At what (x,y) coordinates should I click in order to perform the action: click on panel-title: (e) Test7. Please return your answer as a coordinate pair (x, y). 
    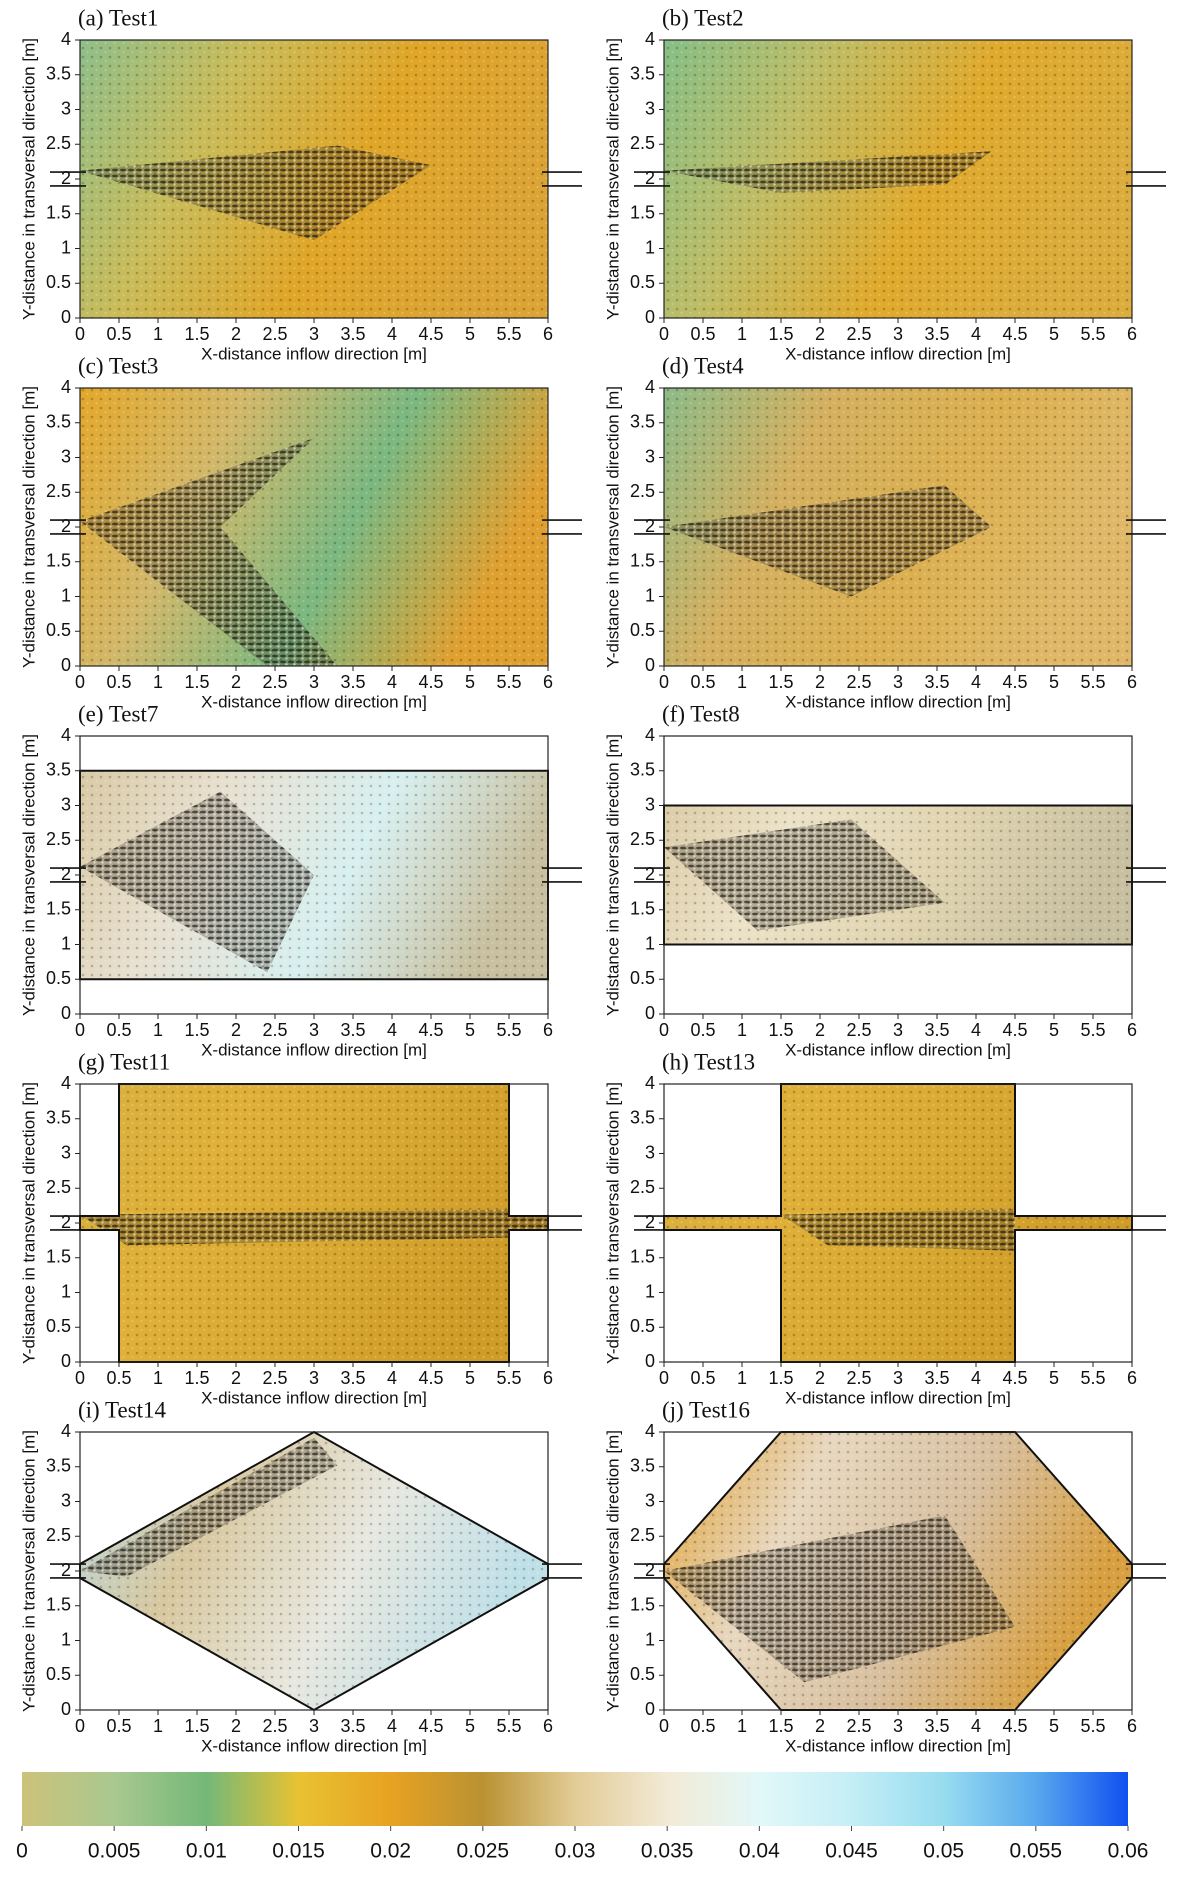
    Looking at the image, I should click on (118, 713).